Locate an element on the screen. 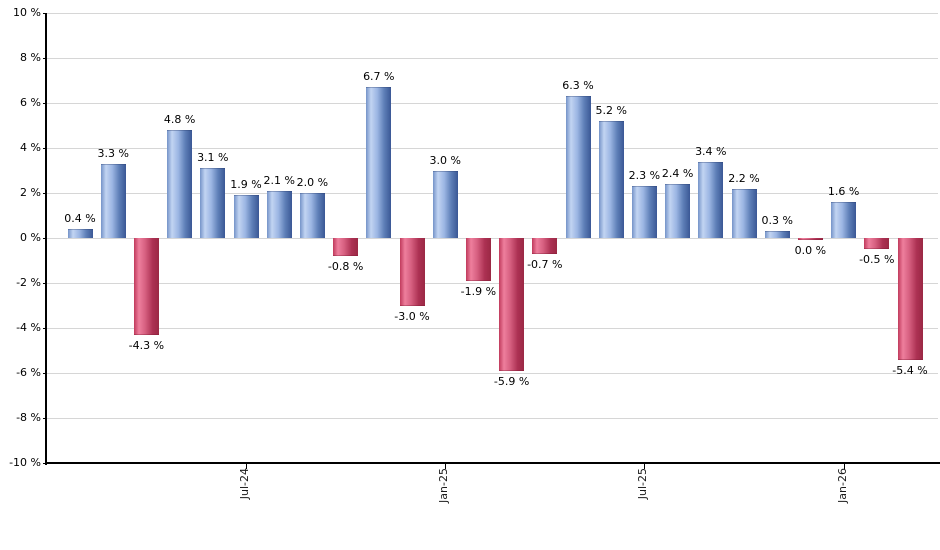  y-axis-label: 6 % is located at coordinates (30, 102).